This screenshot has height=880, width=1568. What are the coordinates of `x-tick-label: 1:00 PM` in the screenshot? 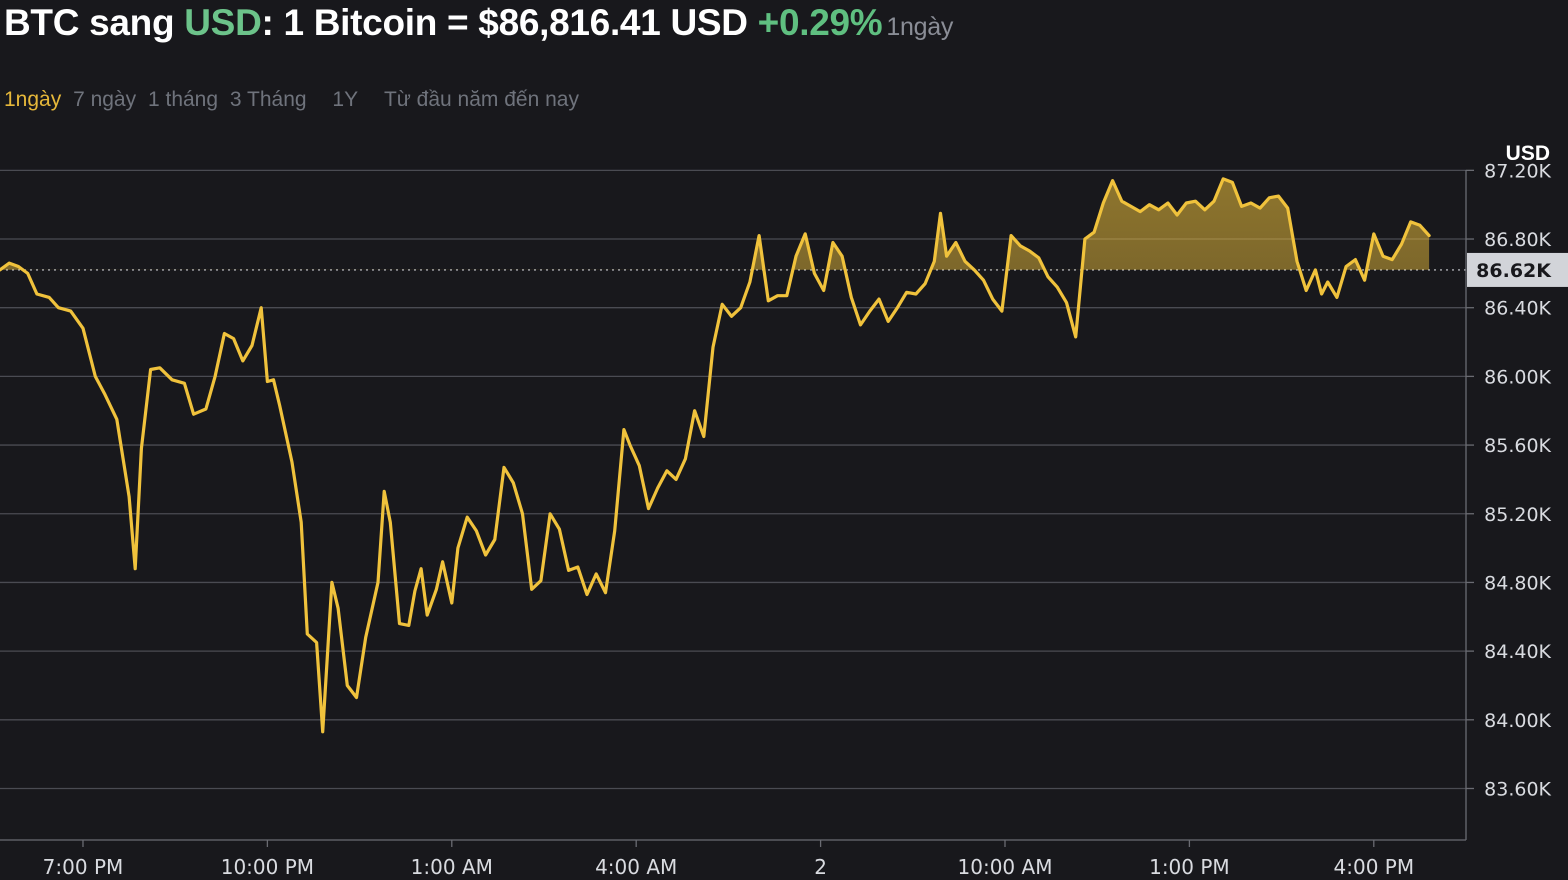 It's located at (1189, 867).